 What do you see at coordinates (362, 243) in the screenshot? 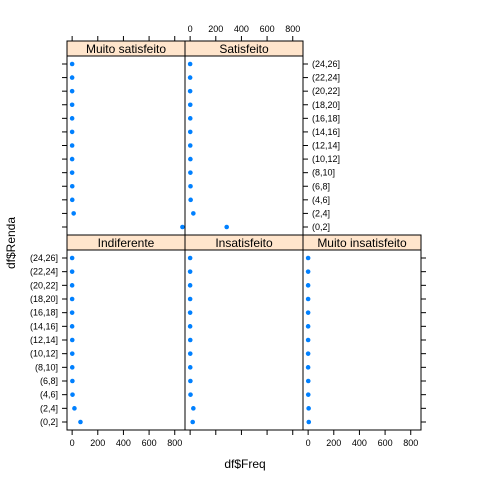
I see `strip-label: Muito insatisfeito` at bounding box center [362, 243].